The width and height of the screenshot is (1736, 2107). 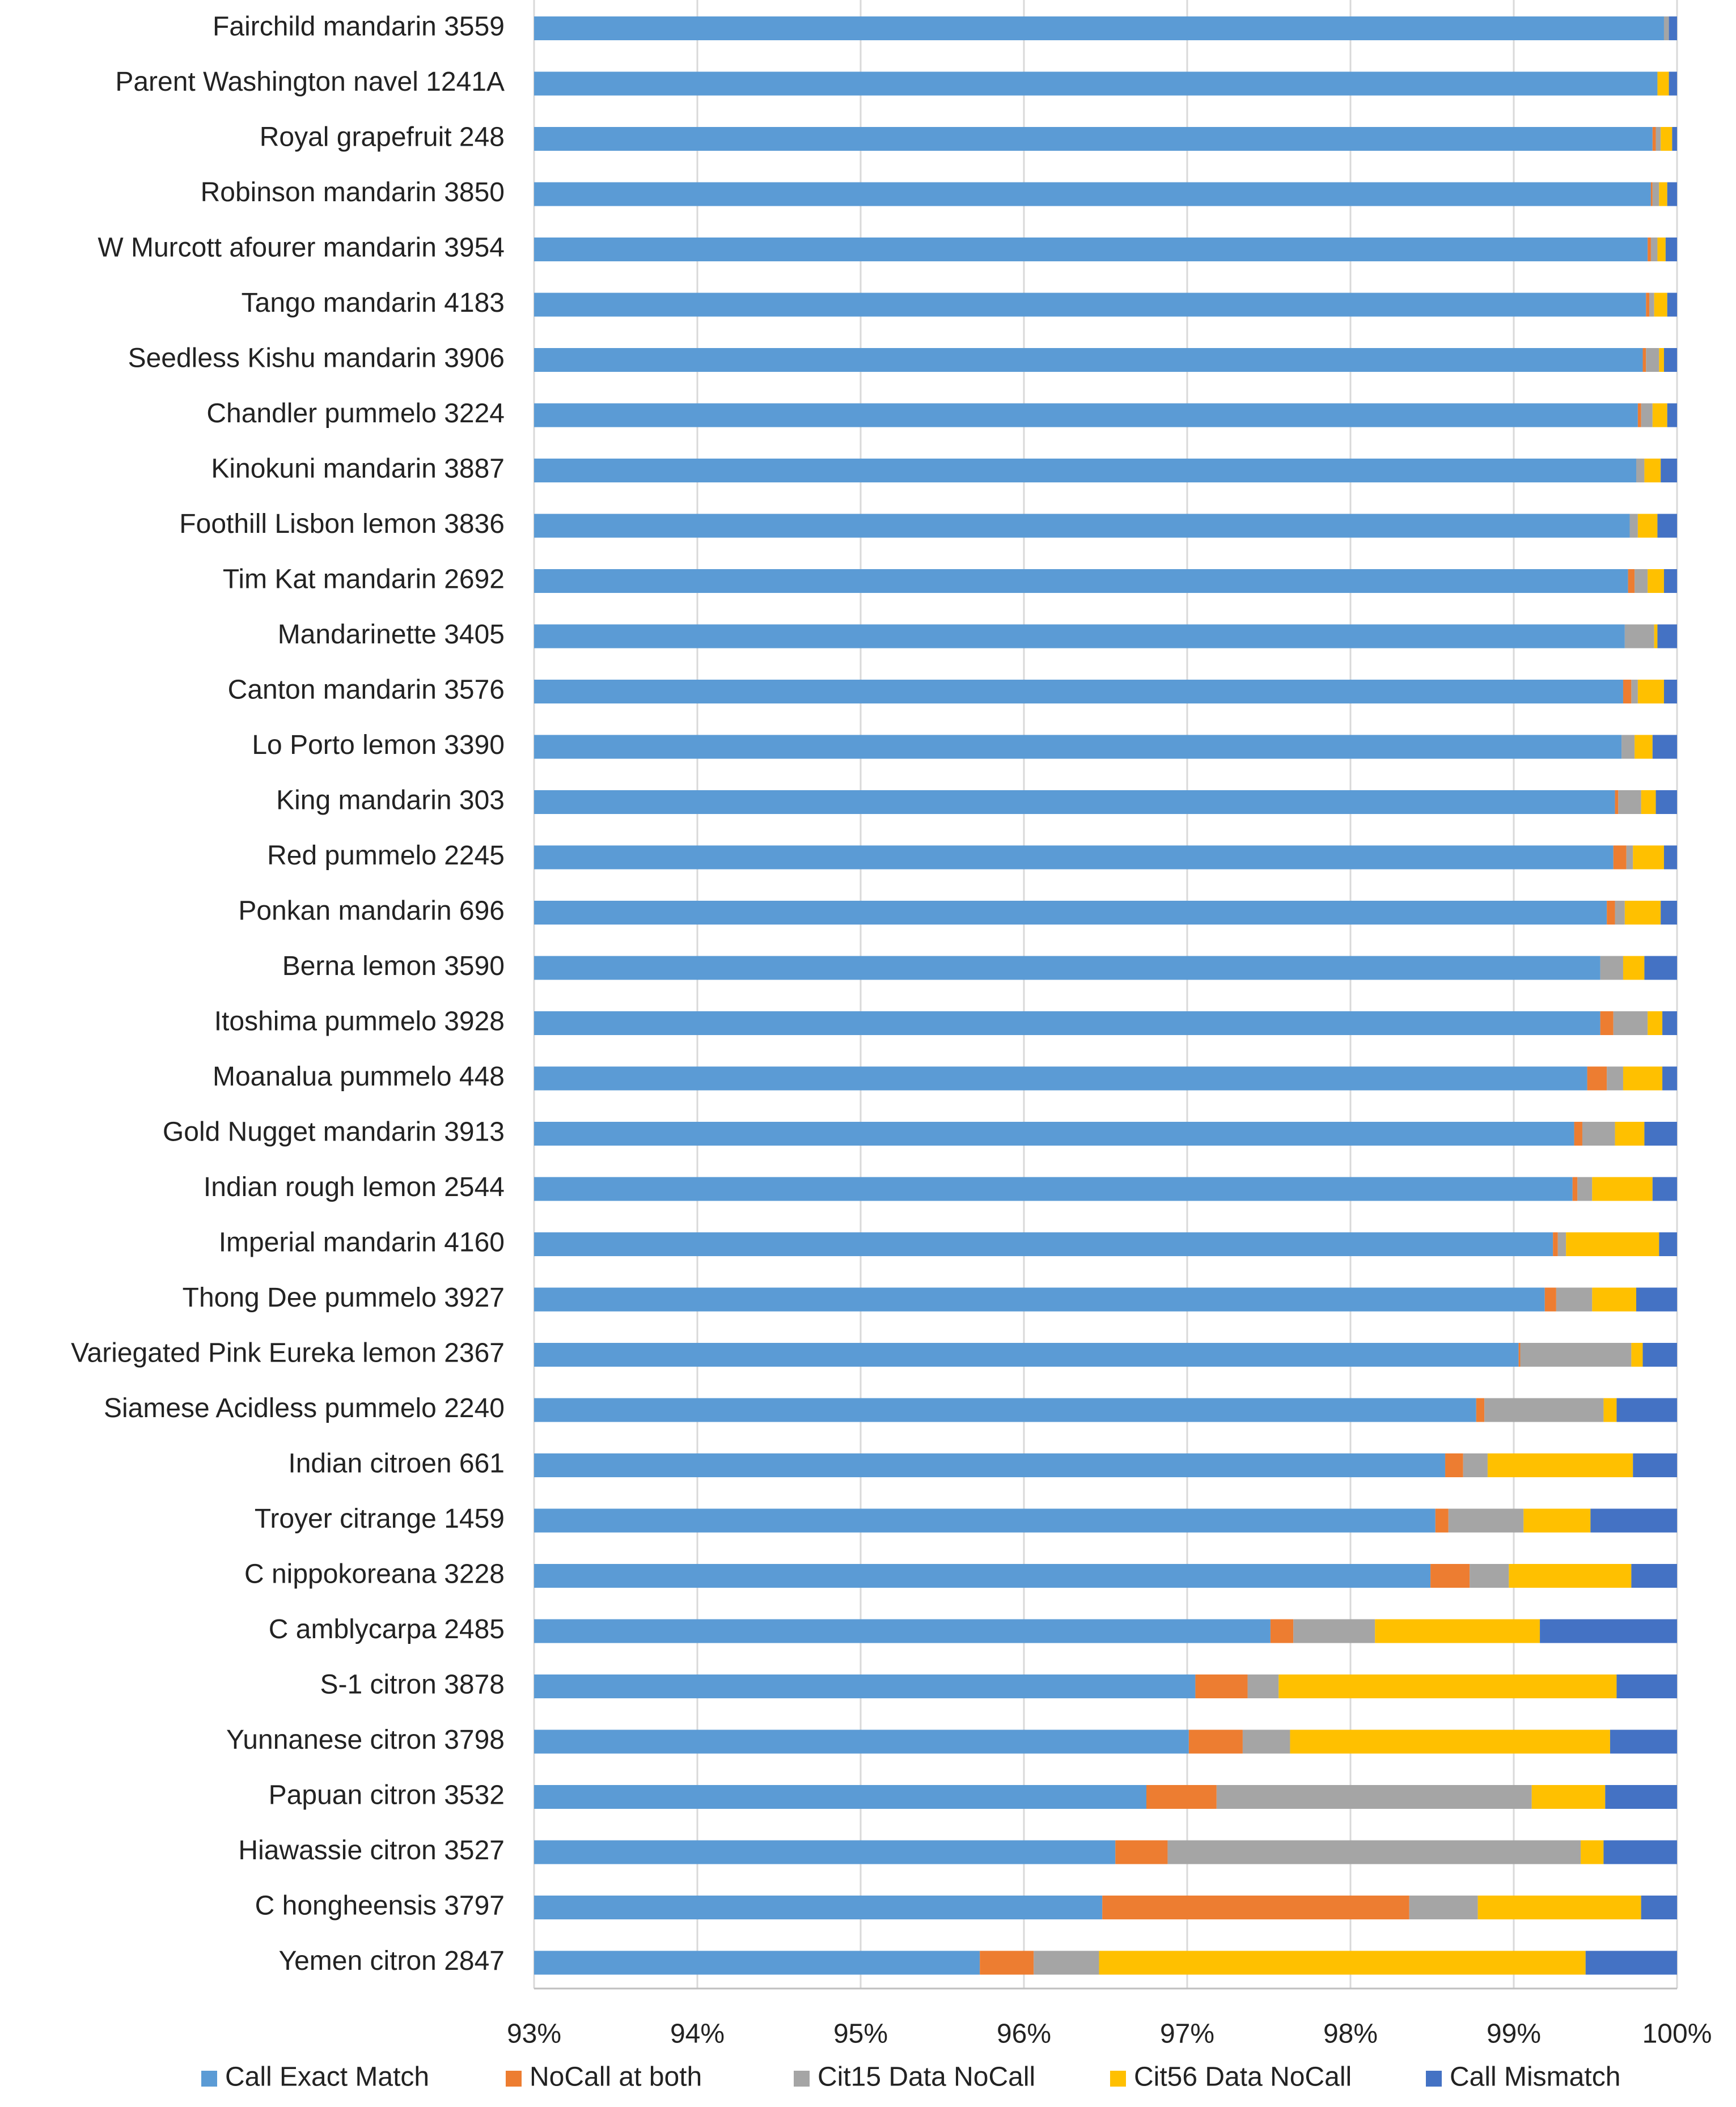 I want to click on y-tick-label: Mandarinette 3405, so click(x=392, y=635).